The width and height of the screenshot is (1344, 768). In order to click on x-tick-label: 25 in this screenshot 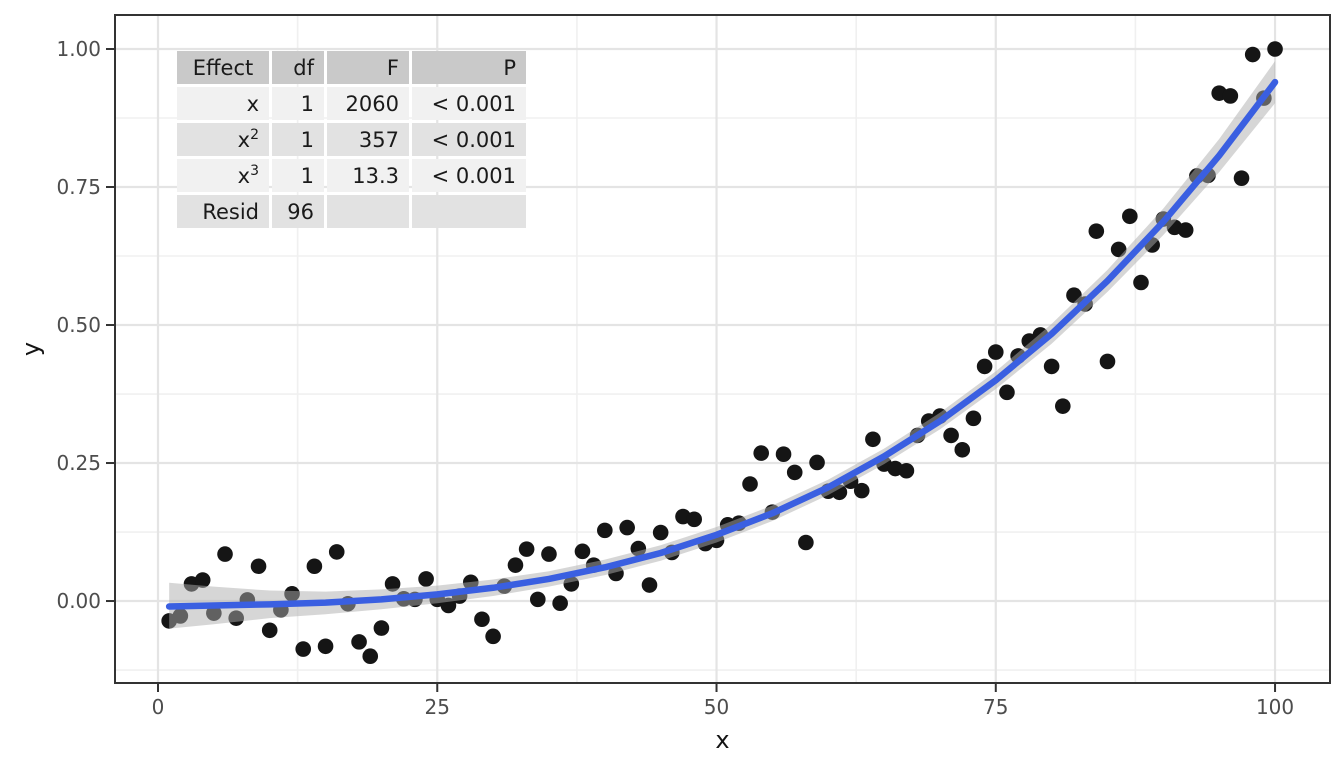, I will do `click(437, 707)`.